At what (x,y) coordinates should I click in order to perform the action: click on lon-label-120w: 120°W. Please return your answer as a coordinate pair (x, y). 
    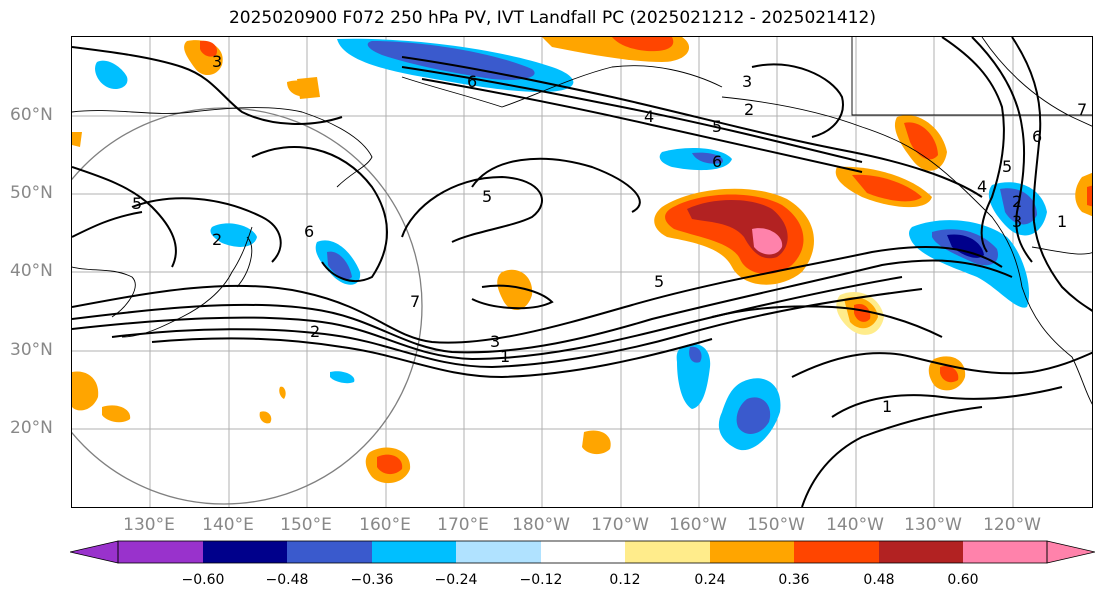
    Looking at the image, I should click on (1012, 525).